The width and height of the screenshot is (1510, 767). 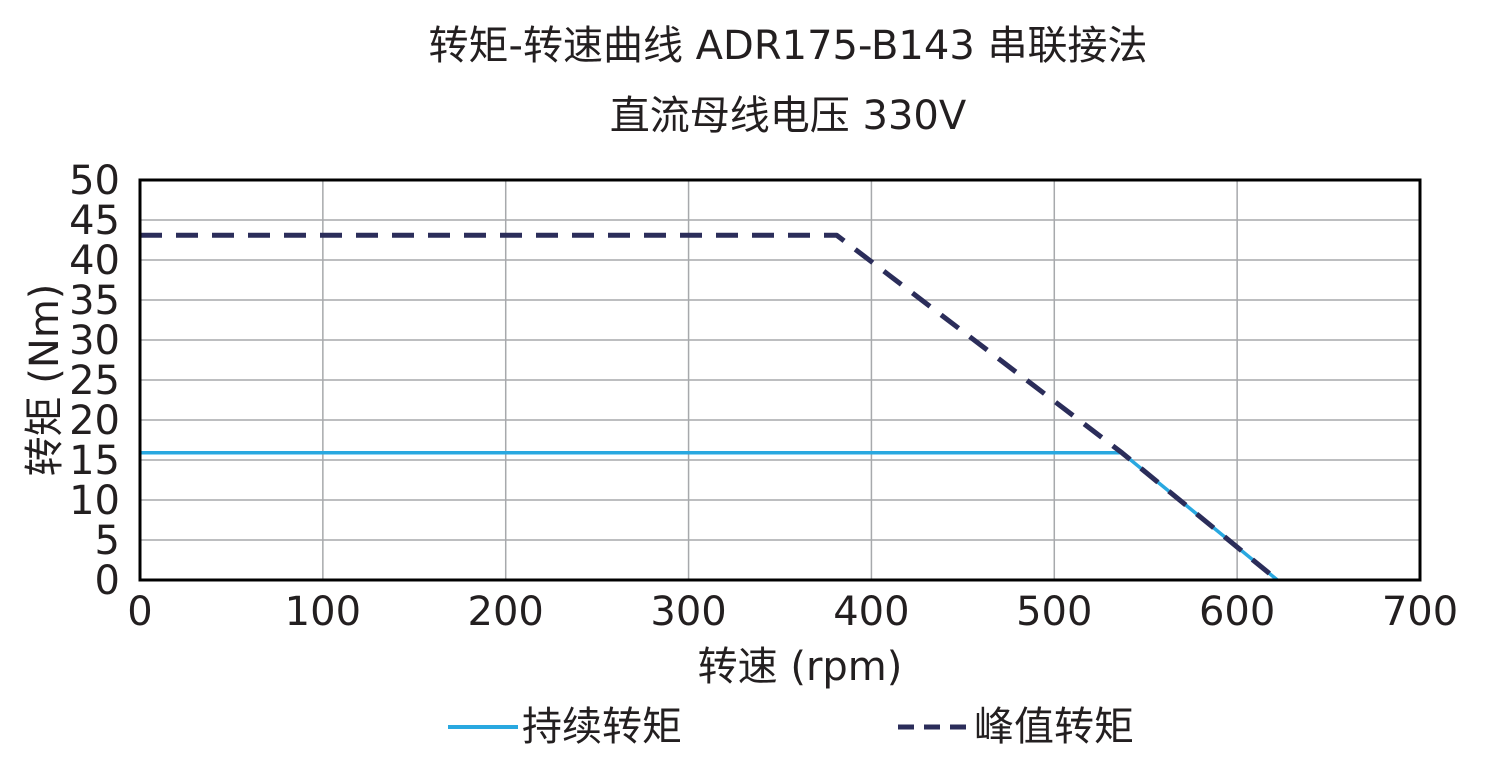 What do you see at coordinates (94, 221) in the screenshot?
I see `y-tick-label: 45` at bounding box center [94, 221].